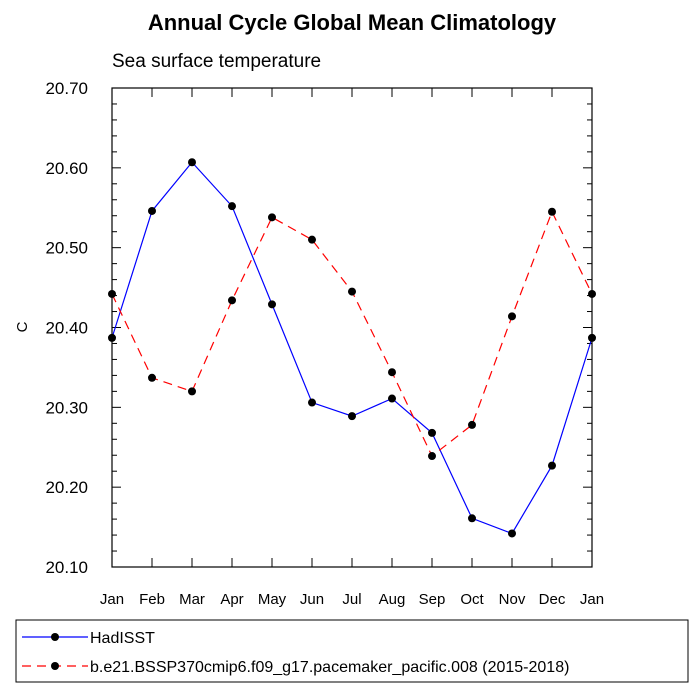 The image size is (700, 700). Describe the element at coordinates (66, 487) in the screenshot. I see `y-tick-label: 20.20` at that location.